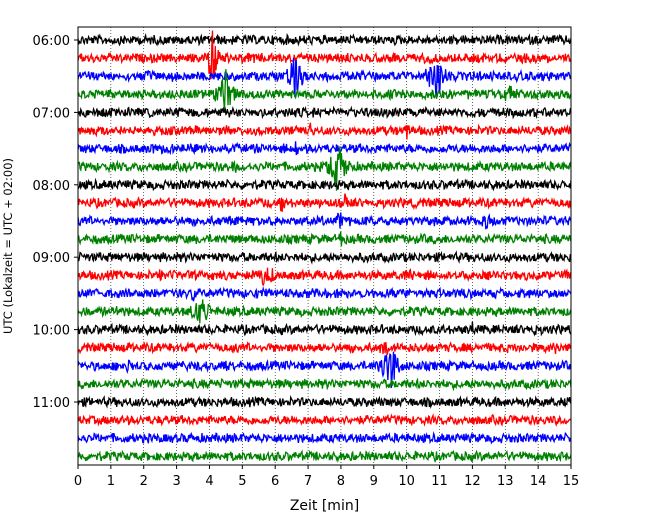 The width and height of the screenshot is (650, 520). Describe the element at coordinates (51, 113) in the screenshot. I see `y-tick-label: 07:00` at that location.